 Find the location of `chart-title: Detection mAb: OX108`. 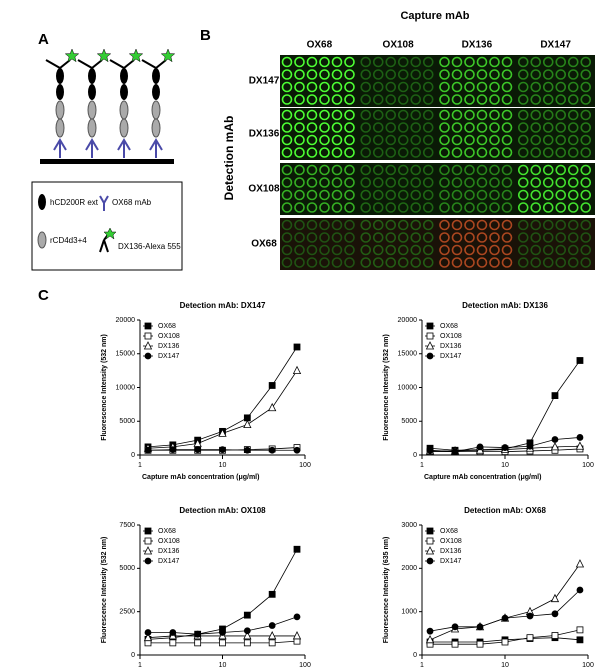

chart-title: Detection mAb: OX108 is located at coordinates (222, 510).